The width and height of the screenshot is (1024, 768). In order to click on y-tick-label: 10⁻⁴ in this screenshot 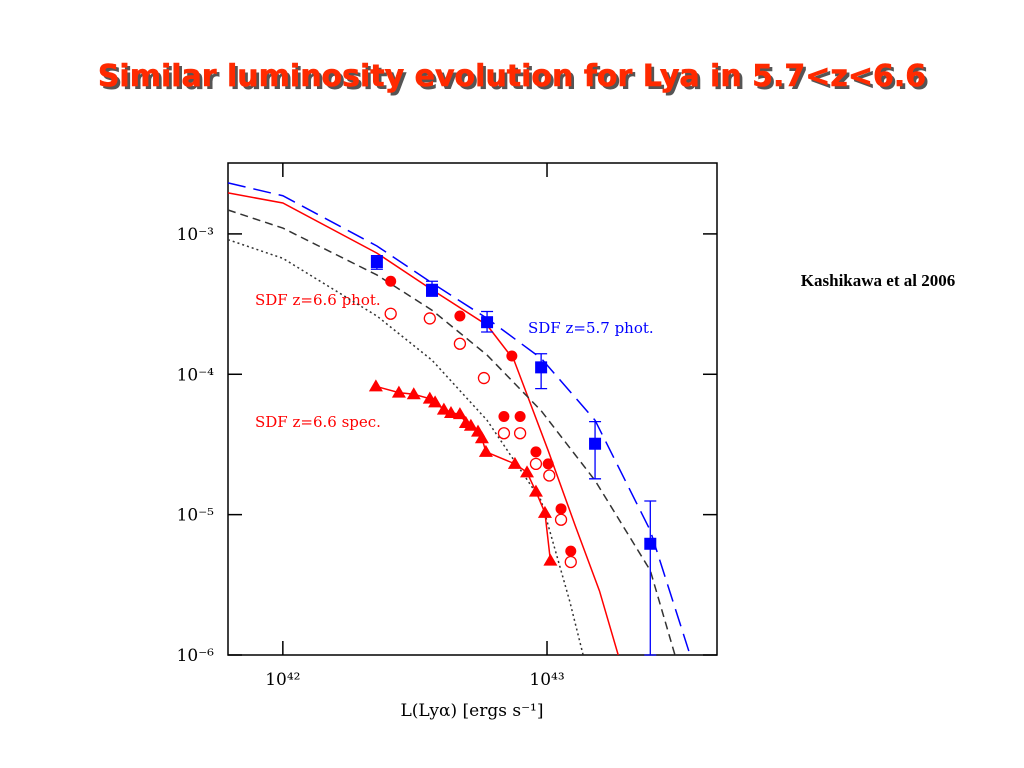, I will do `click(196, 375)`.